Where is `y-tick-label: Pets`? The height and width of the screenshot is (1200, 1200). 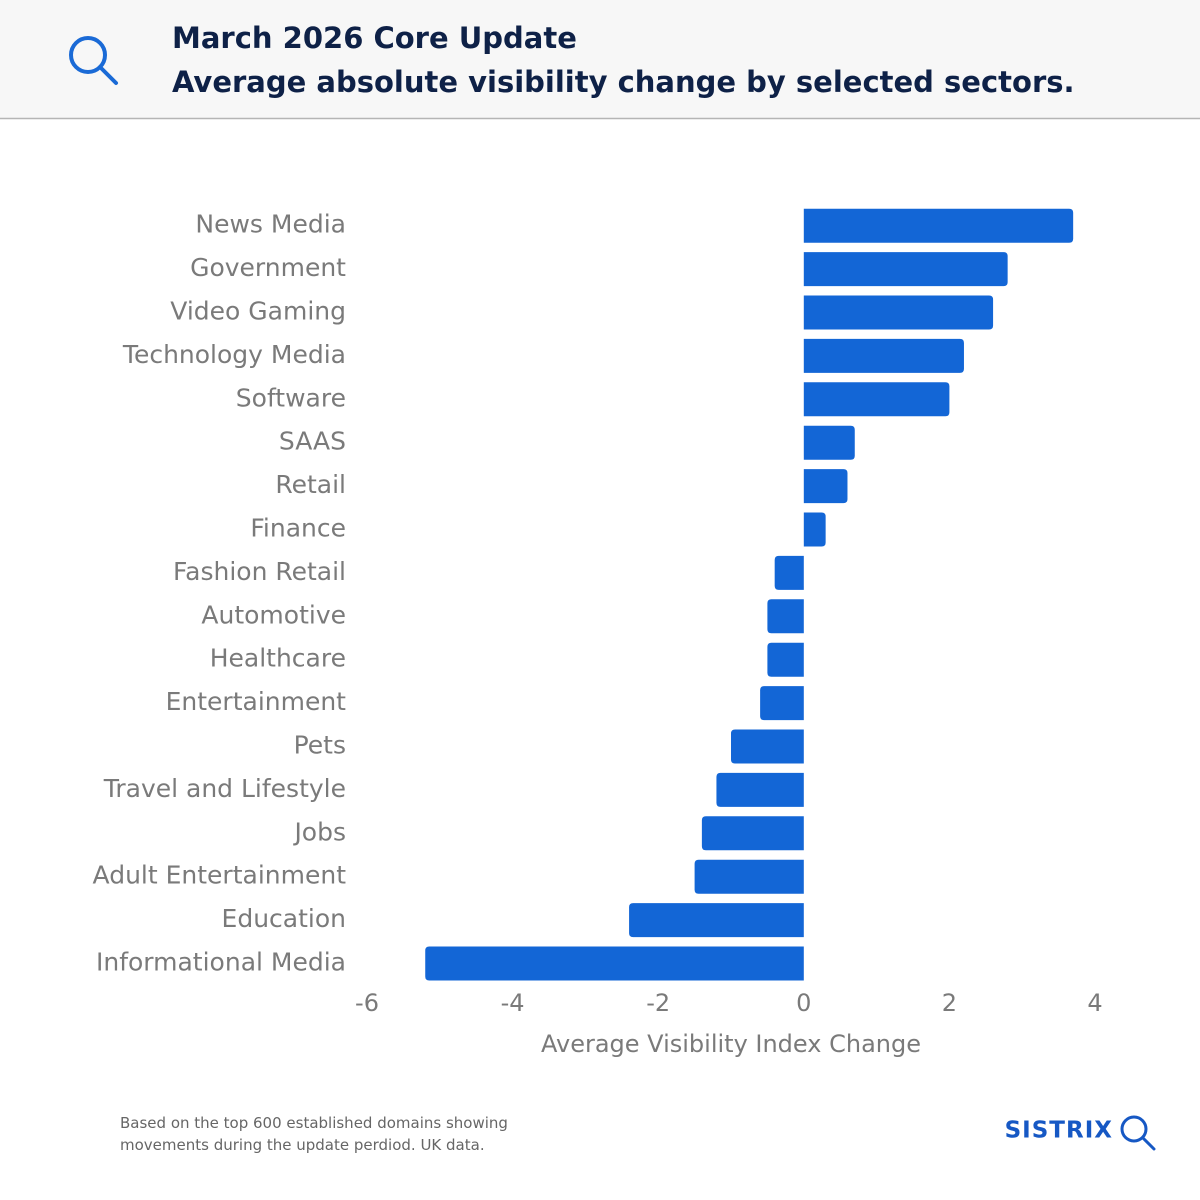 y-tick-label: Pets is located at coordinates (320, 745).